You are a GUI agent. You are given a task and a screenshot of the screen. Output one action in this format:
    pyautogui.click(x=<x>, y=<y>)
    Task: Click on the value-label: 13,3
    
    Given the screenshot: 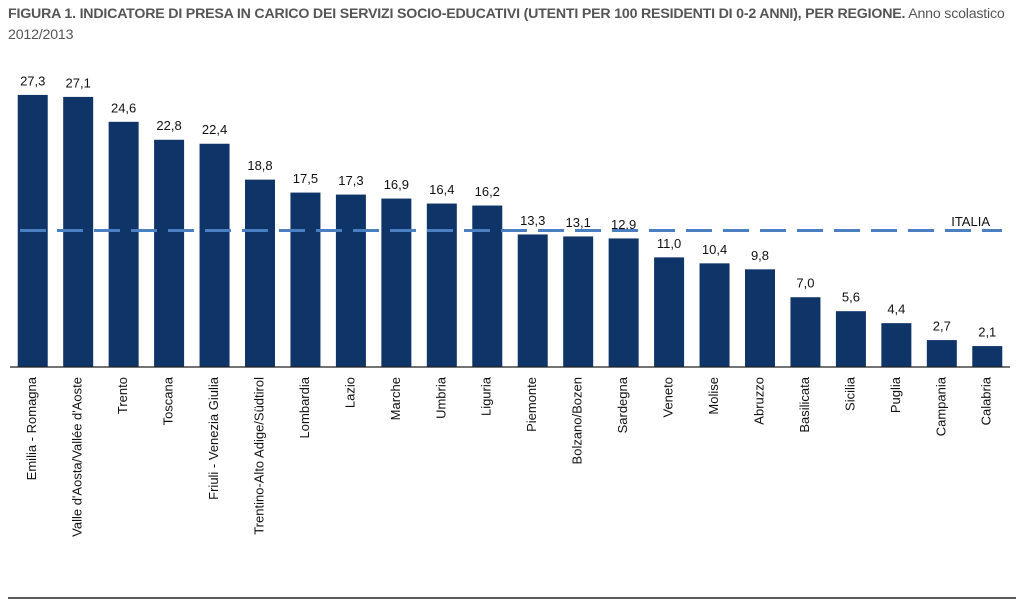 What is the action you would take?
    pyautogui.click(x=532, y=220)
    